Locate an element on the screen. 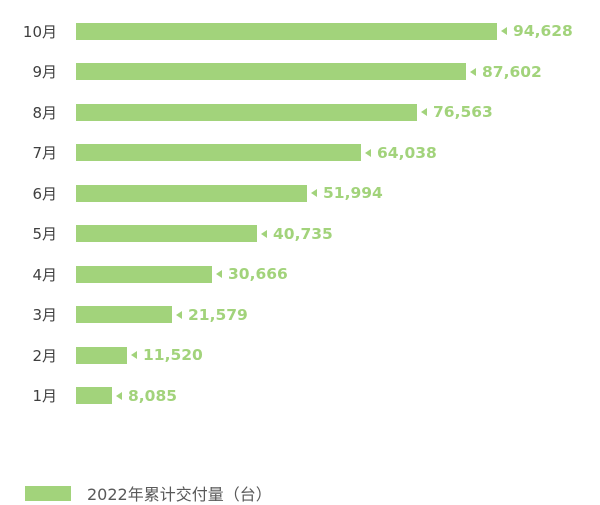  value-label-group: 87,602 is located at coordinates (506, 72).